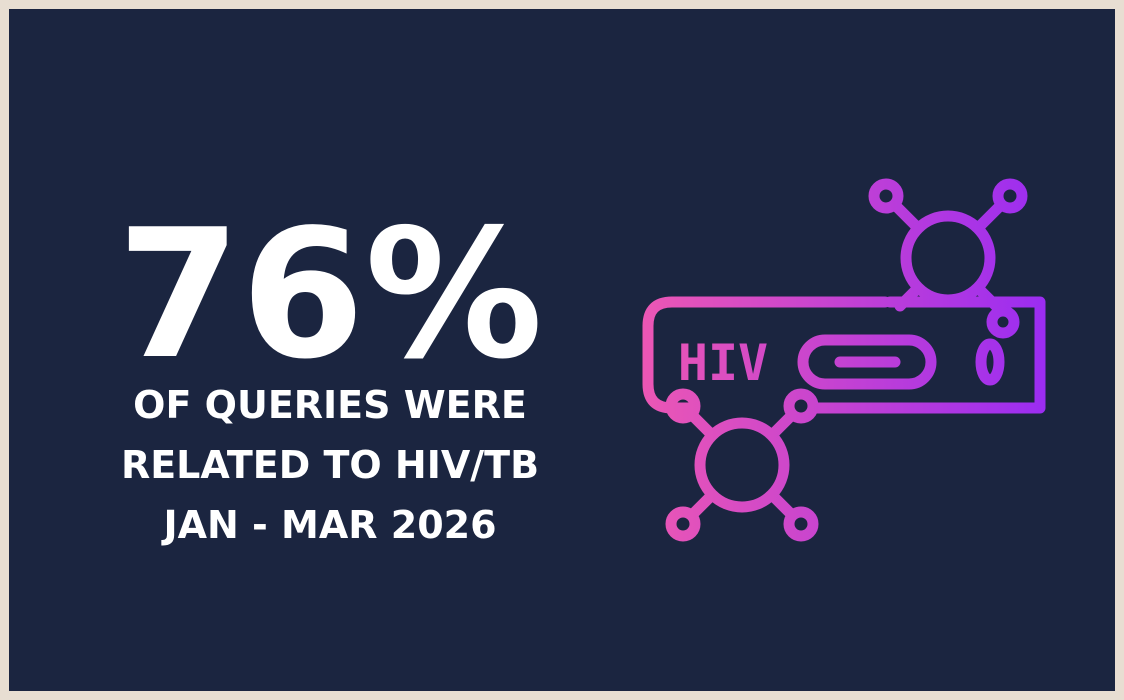 Image resolution: width=1124 pixels, height=700 pixels. I want to click on result-window, so click(867, 362).